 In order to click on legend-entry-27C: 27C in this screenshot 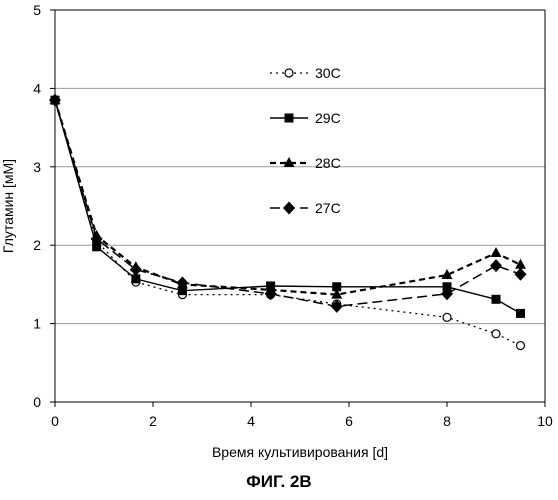, I will do `click(305, 208)`.